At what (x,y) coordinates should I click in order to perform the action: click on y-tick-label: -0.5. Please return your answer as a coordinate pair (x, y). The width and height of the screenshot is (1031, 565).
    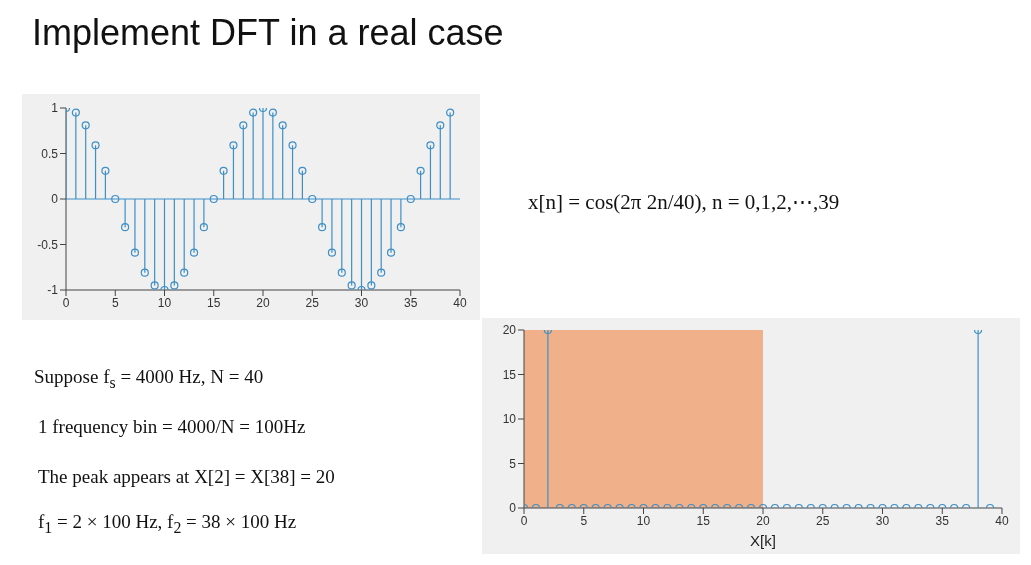
    Looking at the image, I should click on (48, 244).